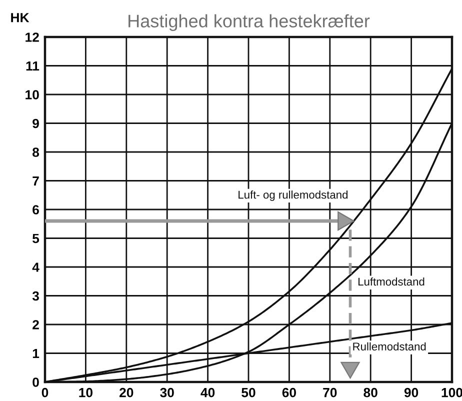 This screenshot has height=401, width=462. What do you see at coordinates (452, 393) in the screenshot?
I see `x-tick-label: 100` at bounding box center [452, 393].